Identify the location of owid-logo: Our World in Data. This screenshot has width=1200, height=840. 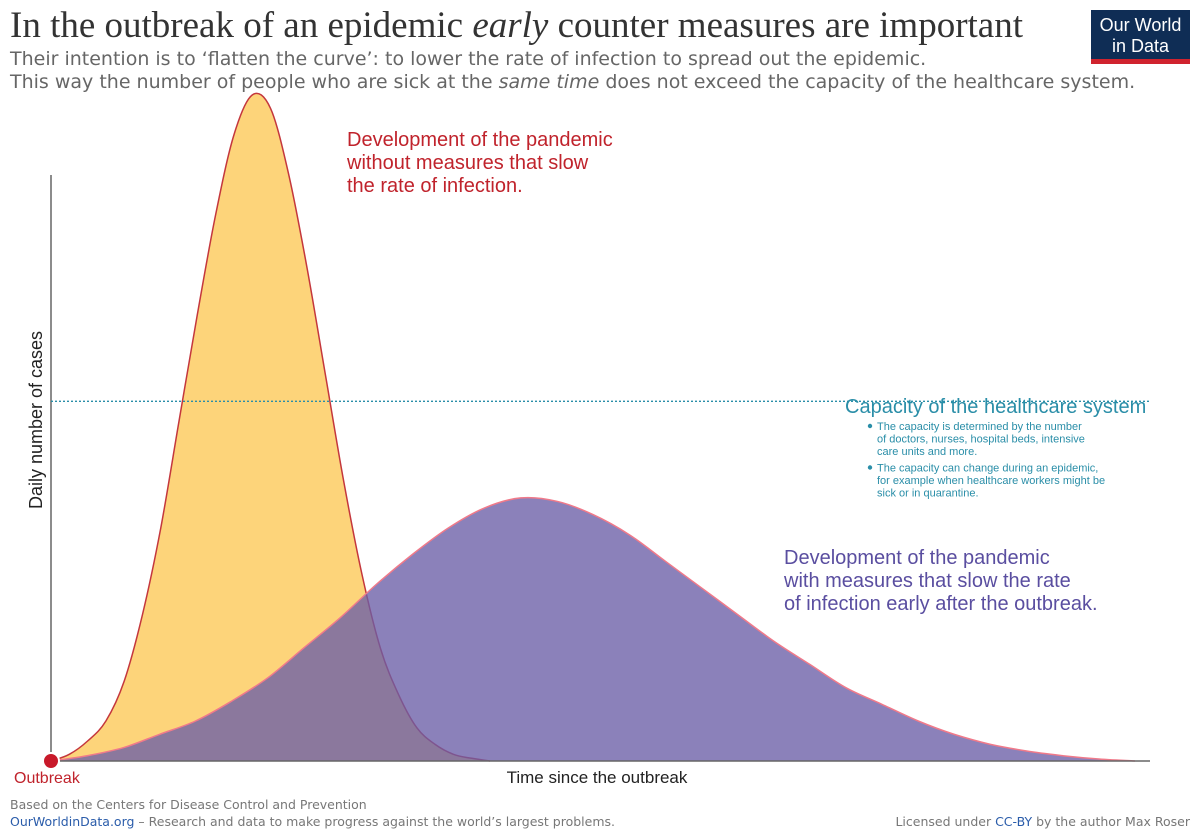
(1140, 37).